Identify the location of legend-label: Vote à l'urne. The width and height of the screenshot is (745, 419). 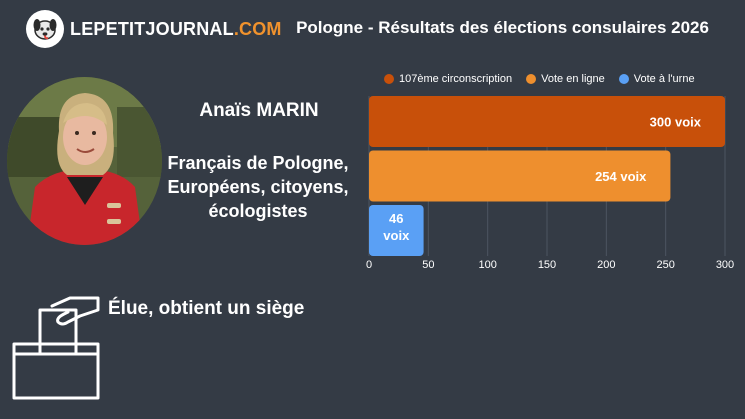
(664, 79).